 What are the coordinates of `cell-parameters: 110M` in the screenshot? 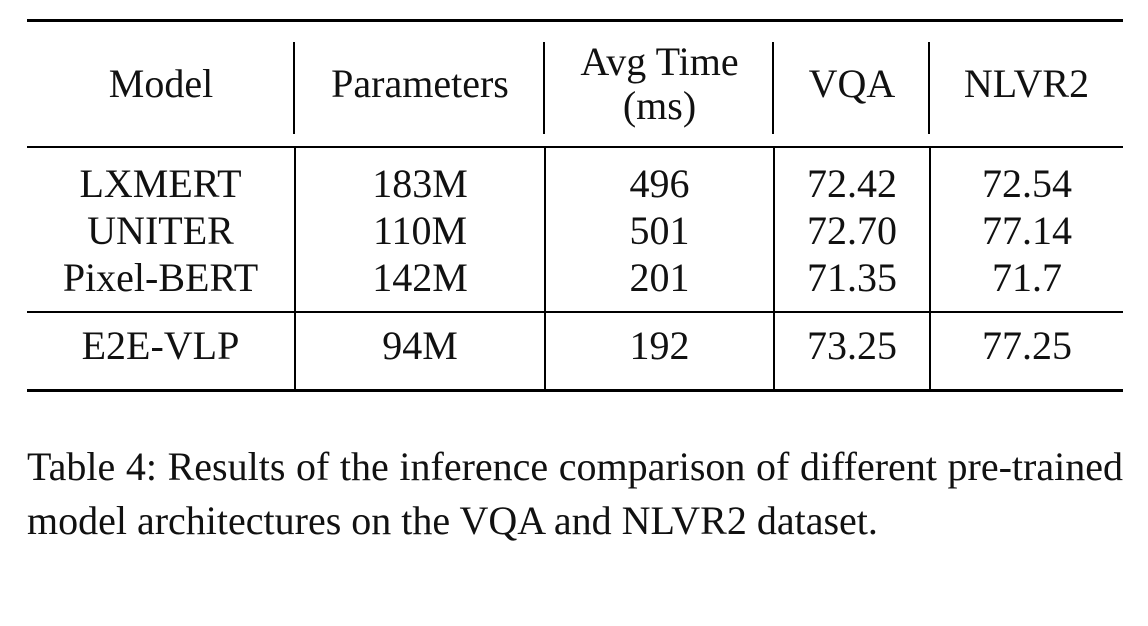 It's located at (420, 230).